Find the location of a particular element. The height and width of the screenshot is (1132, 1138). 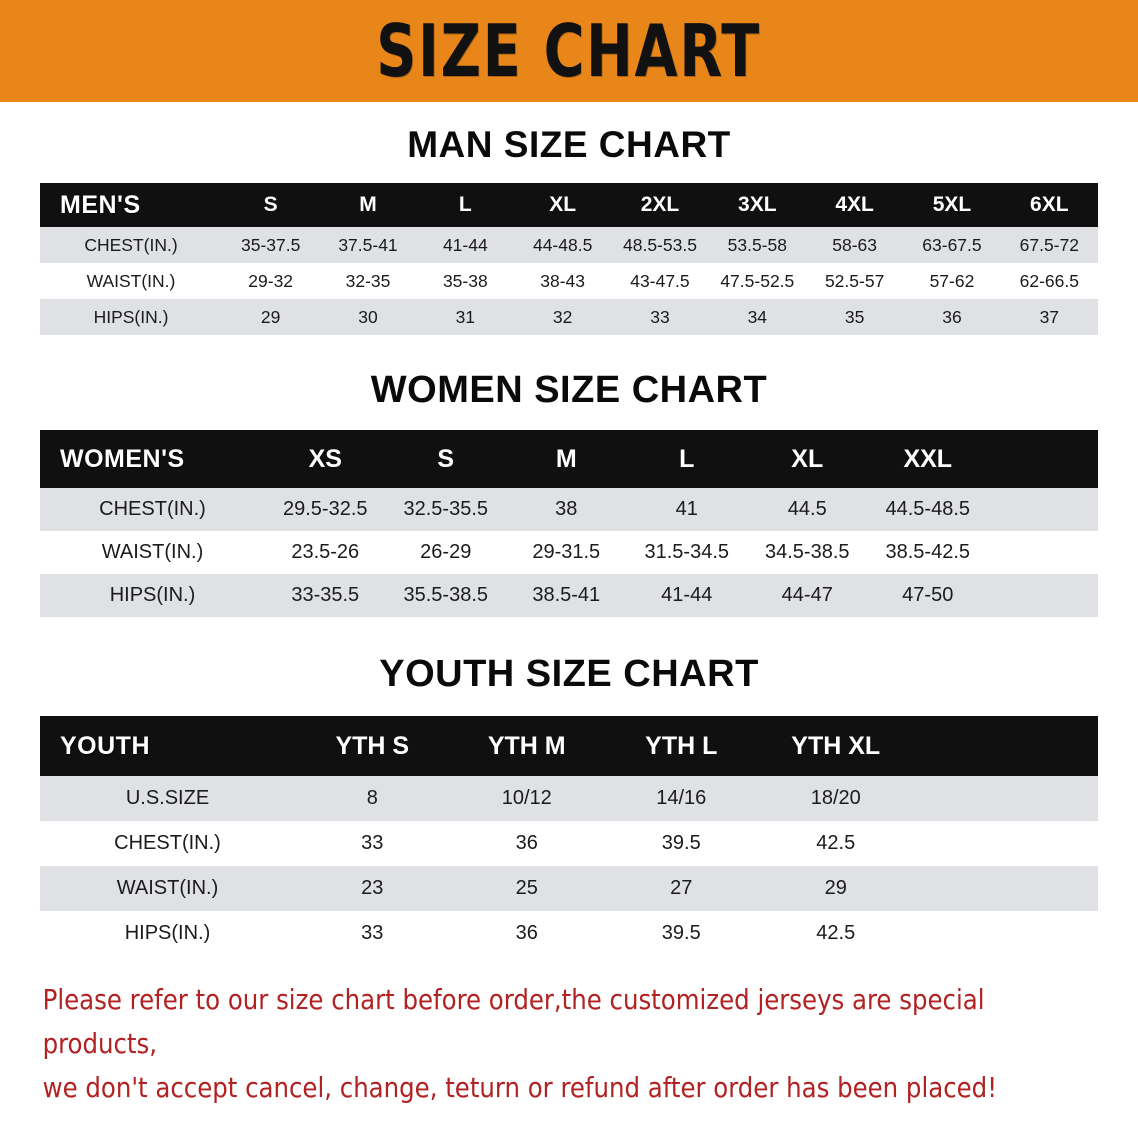

man-col-6xl: 6XL is located at coordinates (1049, 204).